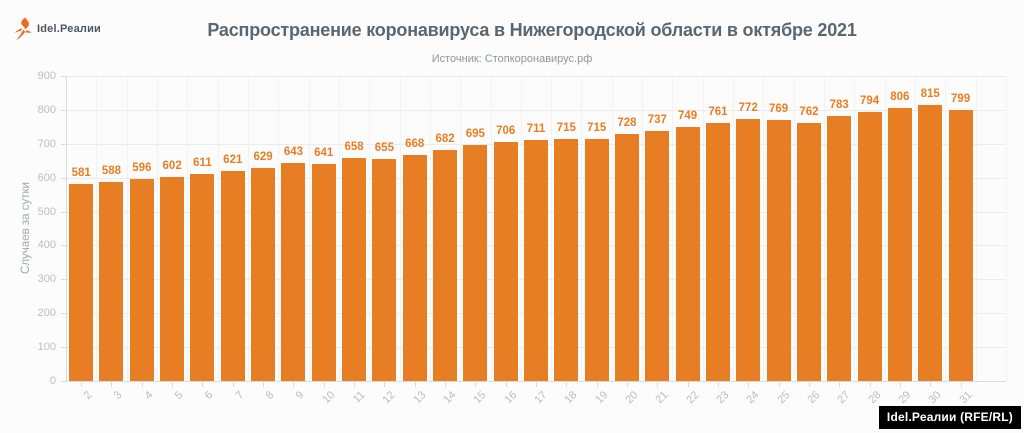 The height and width of the screenshot is (433, 1024). I want to click on bar-value-label: 806, so click(900, 96).